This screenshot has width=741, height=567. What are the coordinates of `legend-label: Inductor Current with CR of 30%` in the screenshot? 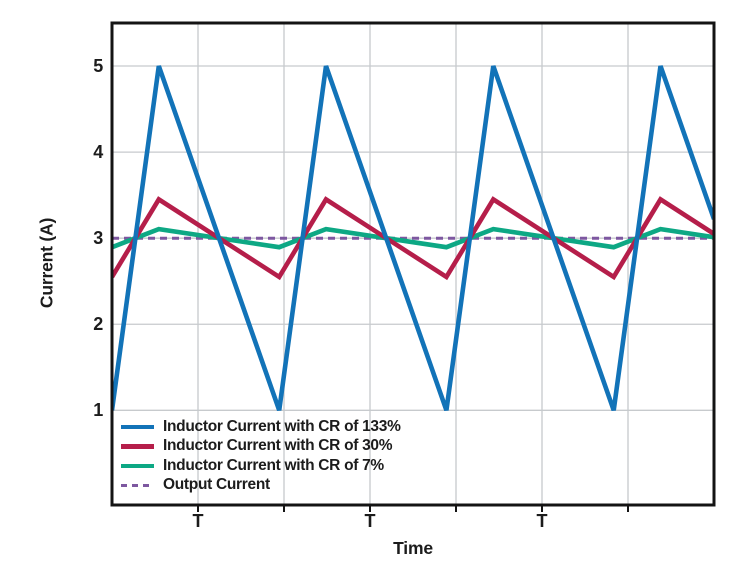 It's located at (278, 446).